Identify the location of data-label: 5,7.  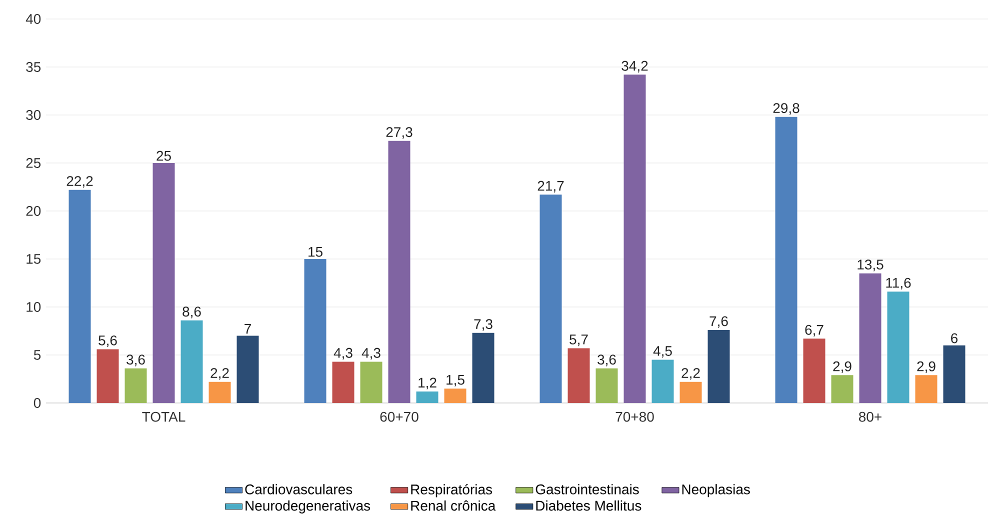
(579, 340).